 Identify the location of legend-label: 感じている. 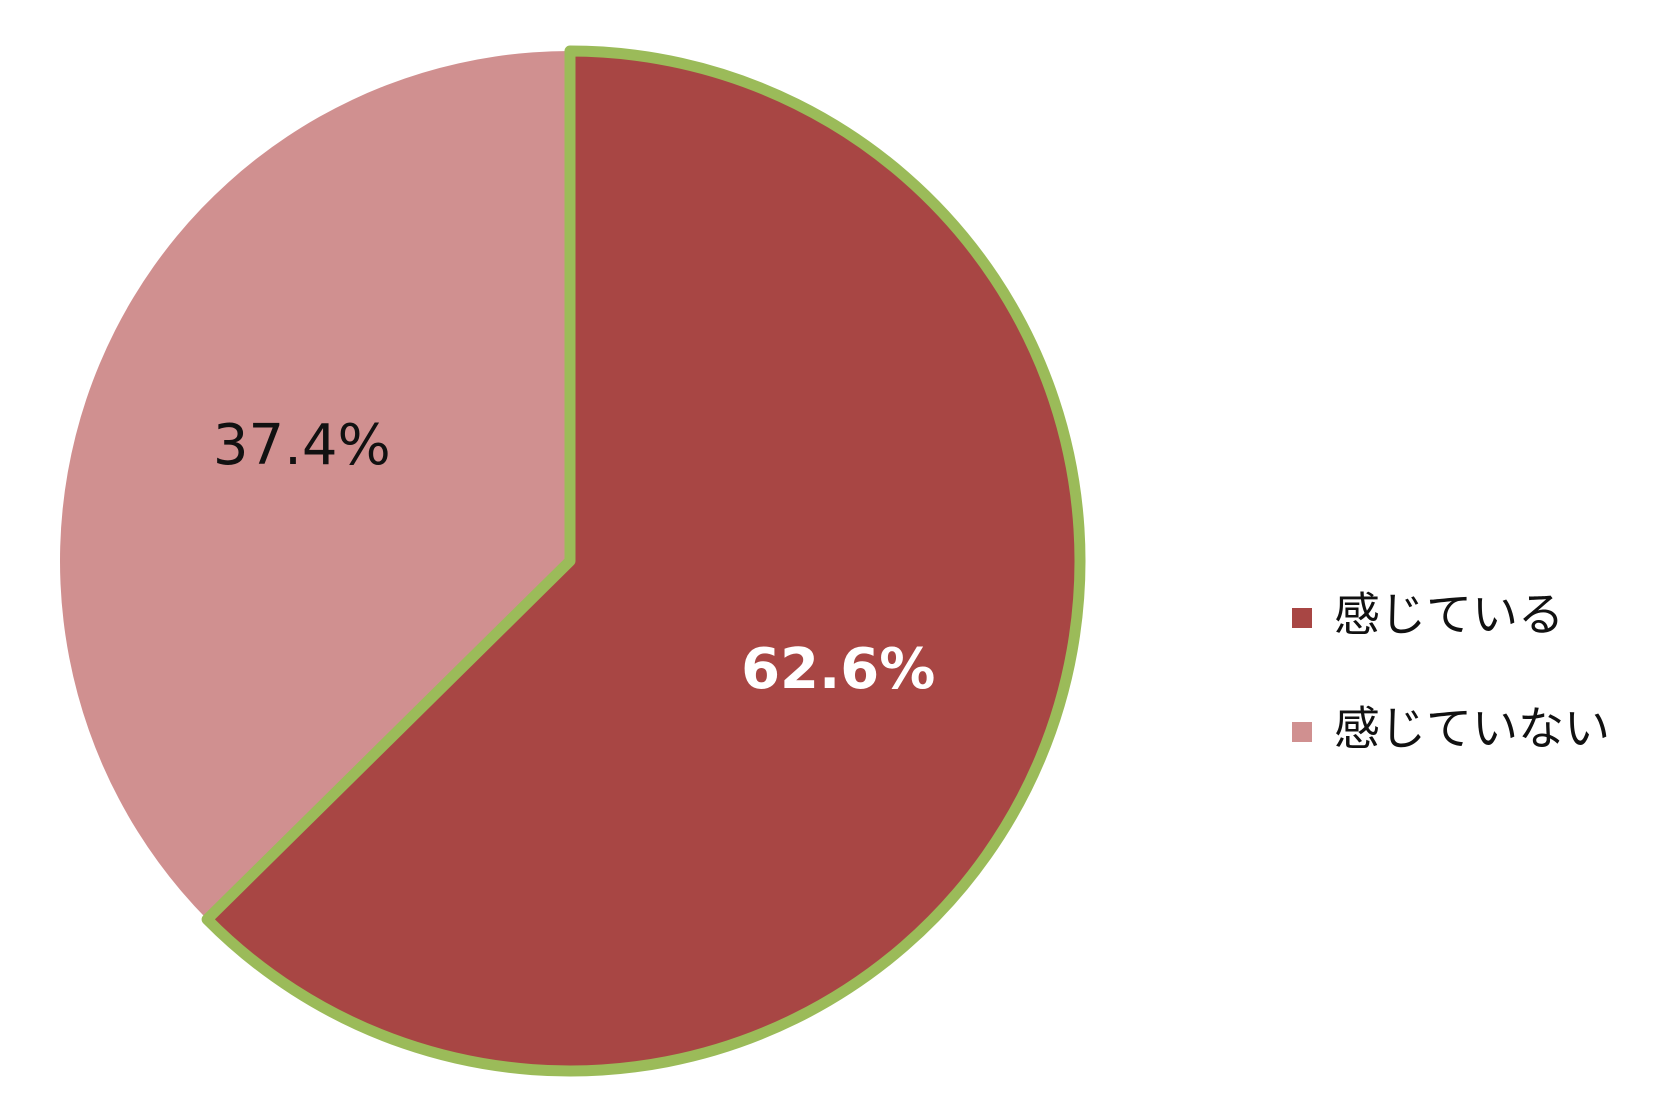
(1449, 615).